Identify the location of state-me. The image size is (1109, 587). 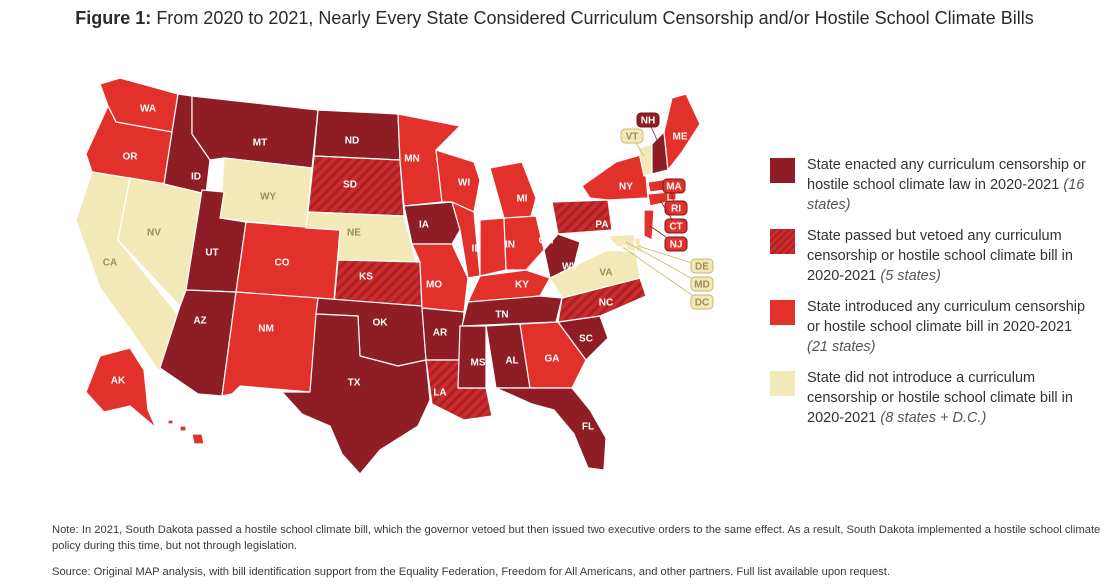
(682, 132).